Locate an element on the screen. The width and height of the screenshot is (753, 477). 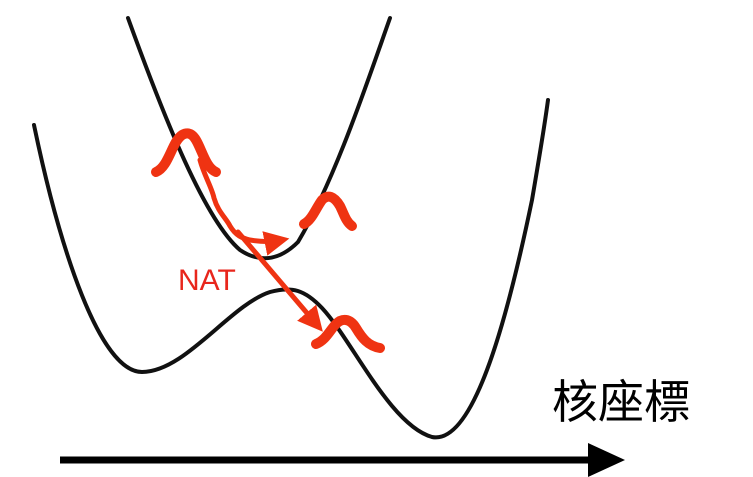
axis-arrowhead-icon is located at coordinates (606, 460).